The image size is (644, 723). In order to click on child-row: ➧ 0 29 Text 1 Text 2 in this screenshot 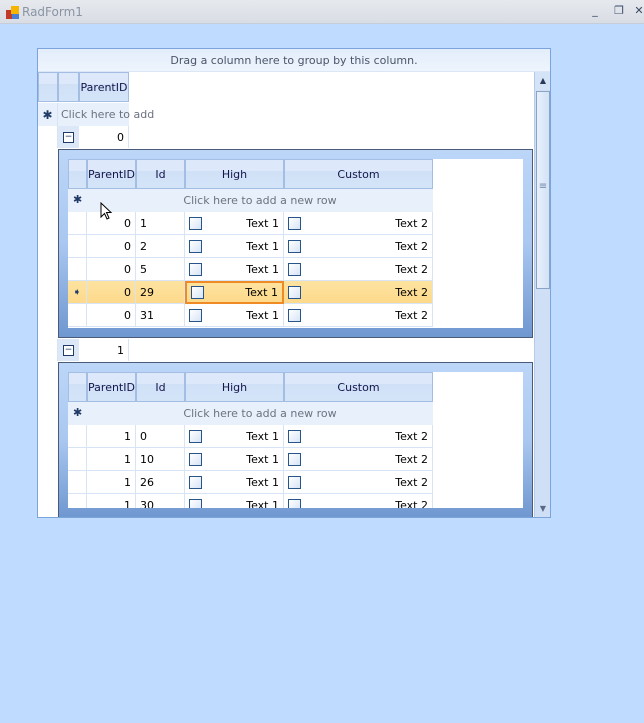, I will do `click(250, 292)`.